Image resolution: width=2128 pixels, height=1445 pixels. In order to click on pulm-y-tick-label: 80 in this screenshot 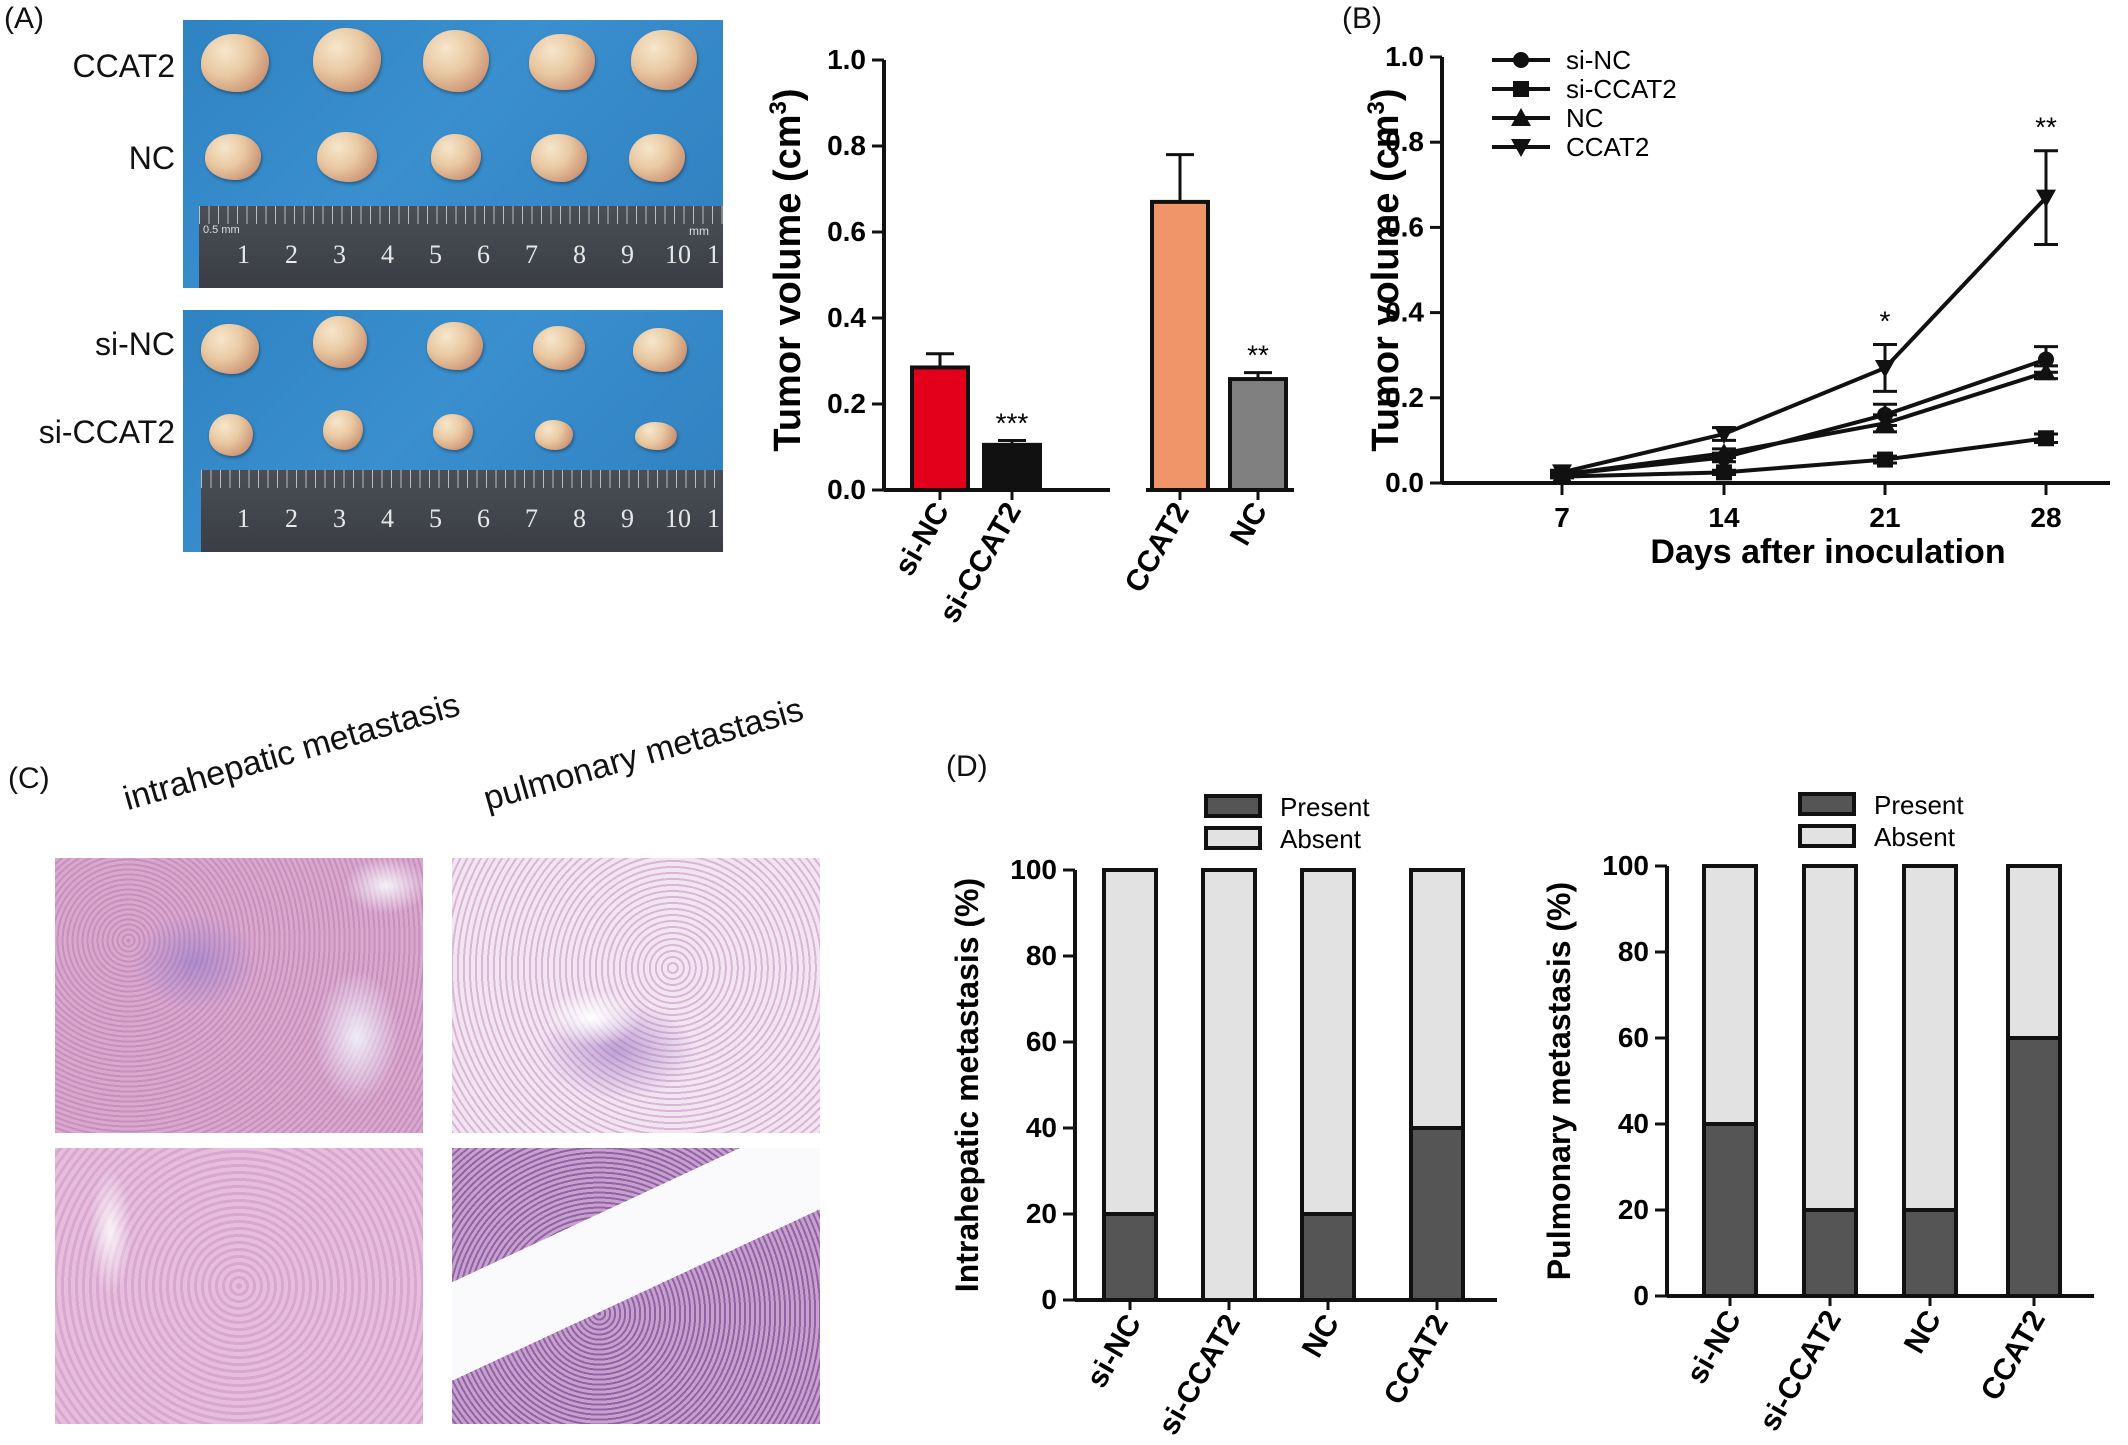, I will do `click(1633, 951)`.